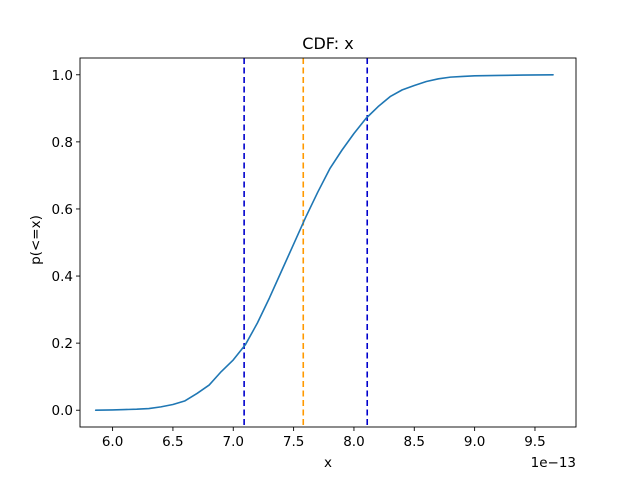 This screenshot has width=640, height=480. What do you see at coordinates (328, 463) in the screenshot?
I see `x-axis-label: x` at bounding box center [328, 463].